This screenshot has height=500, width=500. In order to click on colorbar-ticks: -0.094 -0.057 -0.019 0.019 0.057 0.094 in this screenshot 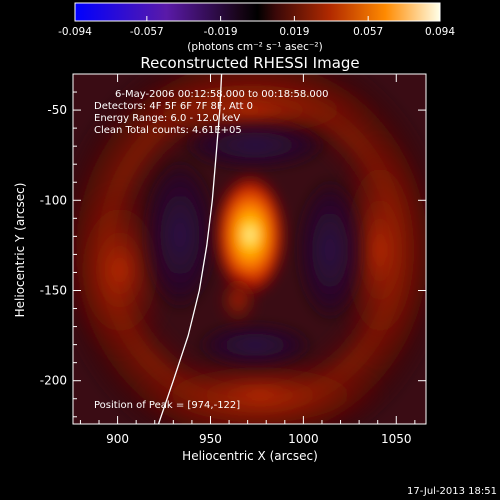, I will do `click(256, 27)`.